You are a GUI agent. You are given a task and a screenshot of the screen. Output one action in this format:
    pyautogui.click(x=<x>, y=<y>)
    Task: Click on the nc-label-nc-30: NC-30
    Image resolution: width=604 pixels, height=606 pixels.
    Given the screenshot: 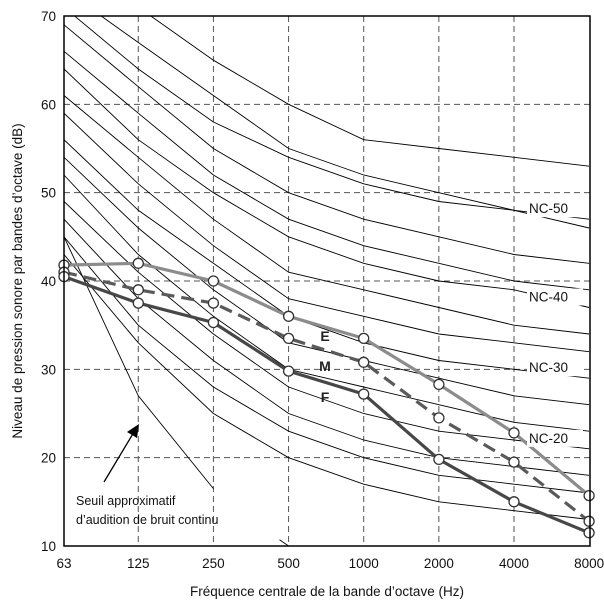 What is the action you would take?
    pyautogui.click(x=548, y=367)
    